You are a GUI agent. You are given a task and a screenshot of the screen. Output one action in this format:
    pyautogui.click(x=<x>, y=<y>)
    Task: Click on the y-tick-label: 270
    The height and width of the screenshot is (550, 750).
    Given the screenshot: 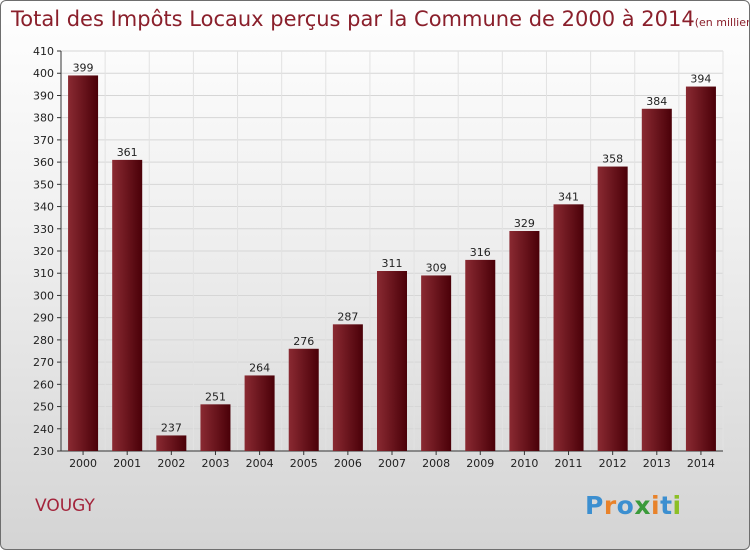 What is the action you would take?
    pyautogui.click(x=43, y=362)
    